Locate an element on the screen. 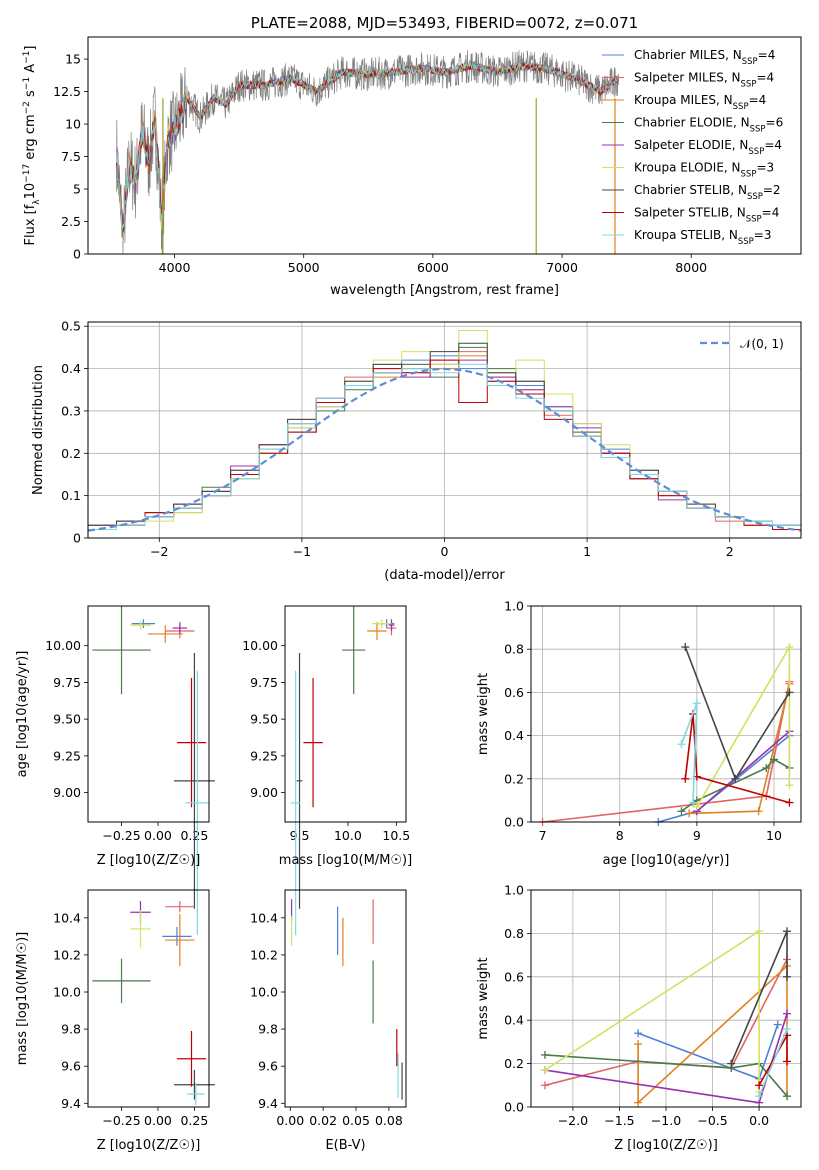  y-tick-label: 9.75 is located at coordinates (67, 682).